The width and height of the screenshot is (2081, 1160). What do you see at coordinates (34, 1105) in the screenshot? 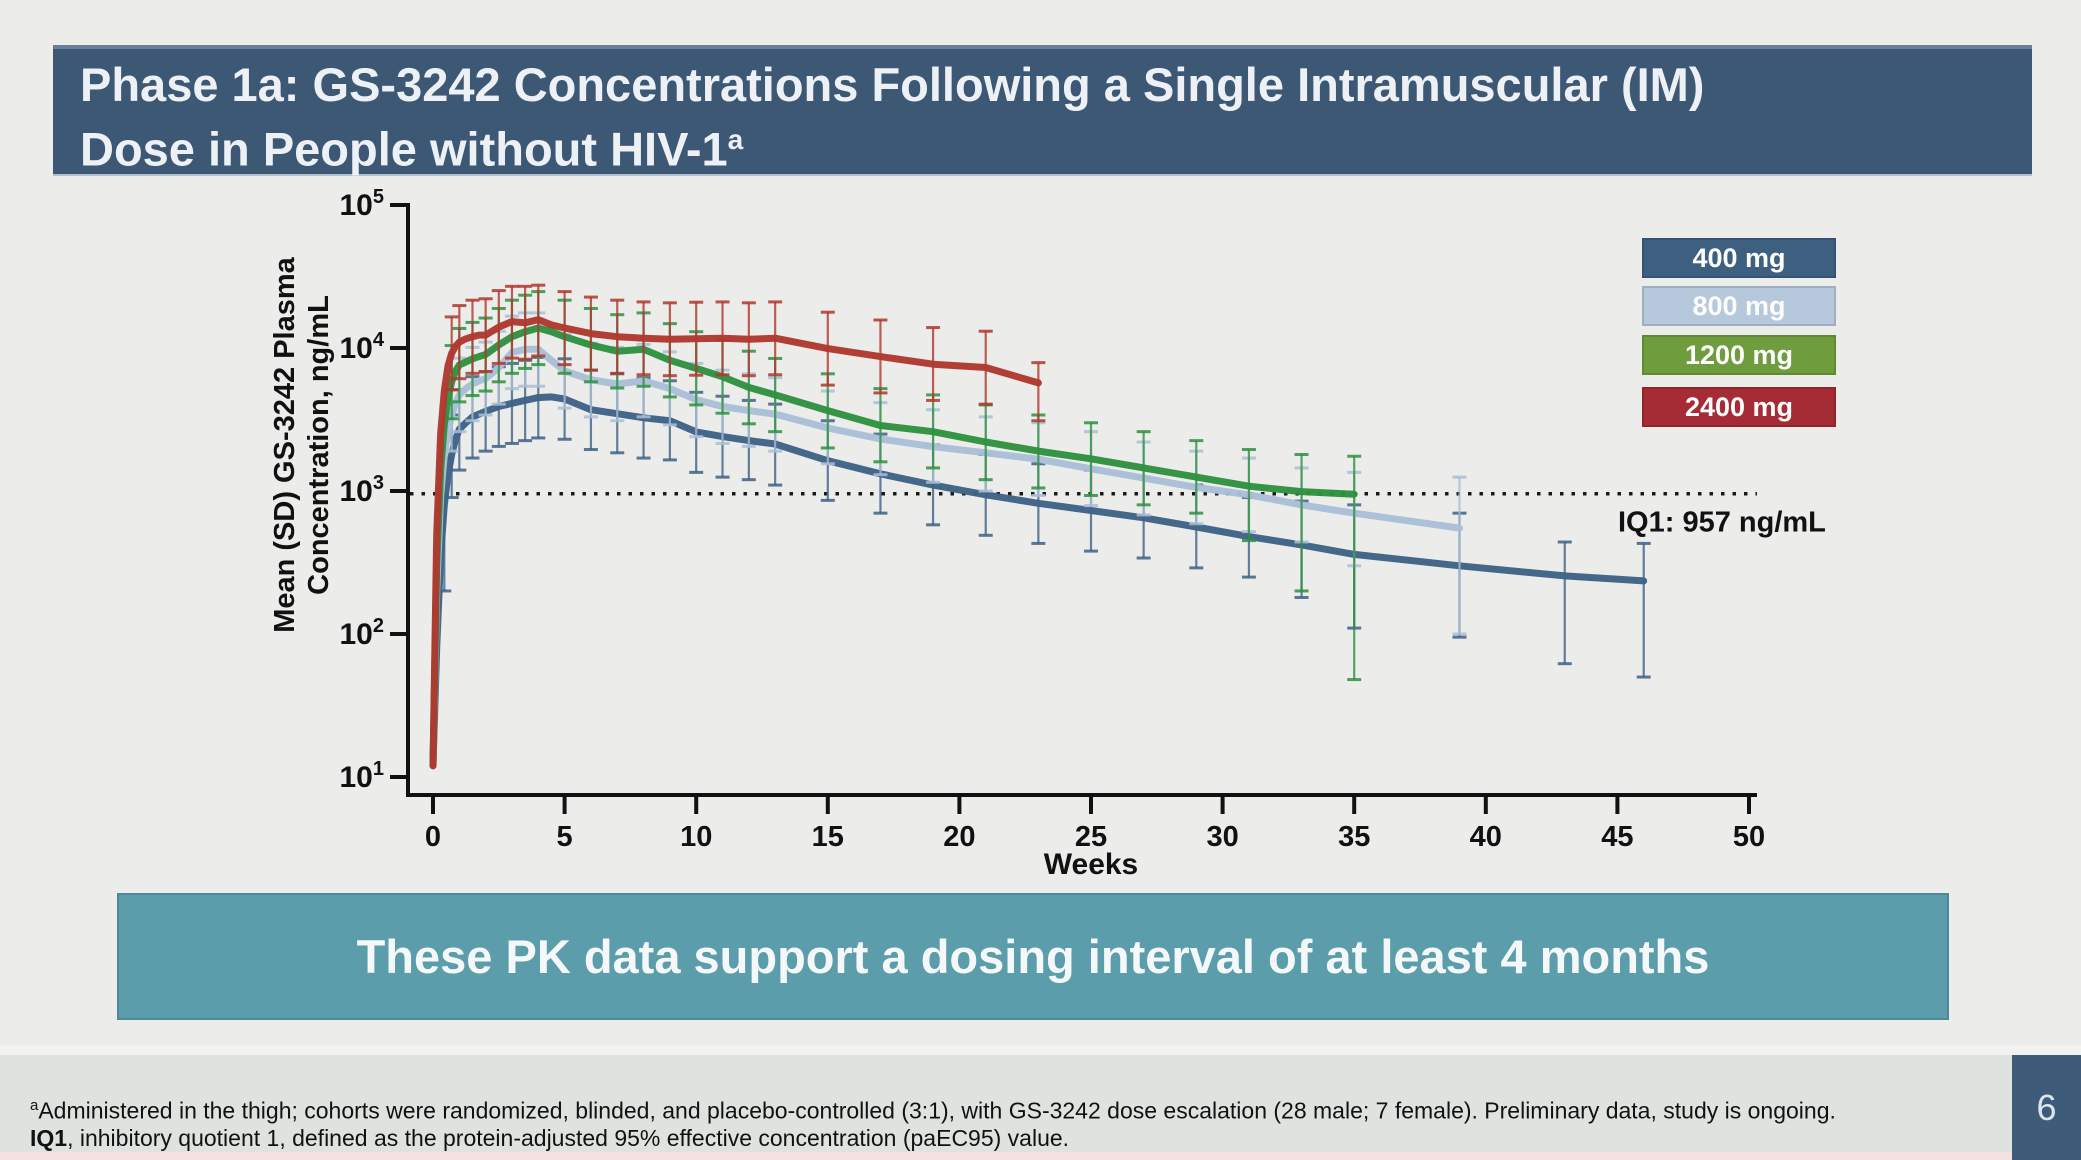
I see `footnote-superscript: a` at bounding box center [34, 1105].